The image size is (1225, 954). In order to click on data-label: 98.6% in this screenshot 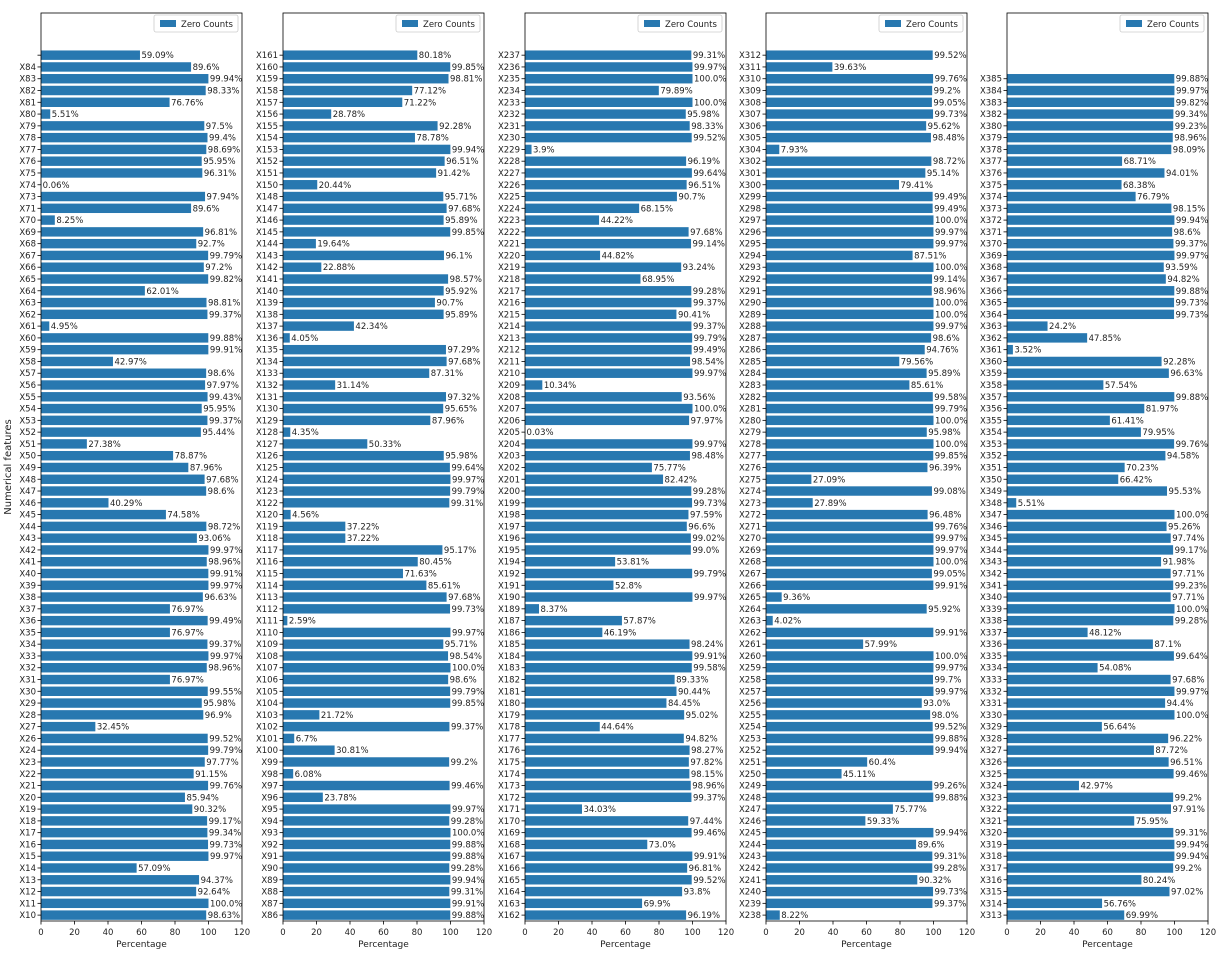, I will do `click(221, 492)`.